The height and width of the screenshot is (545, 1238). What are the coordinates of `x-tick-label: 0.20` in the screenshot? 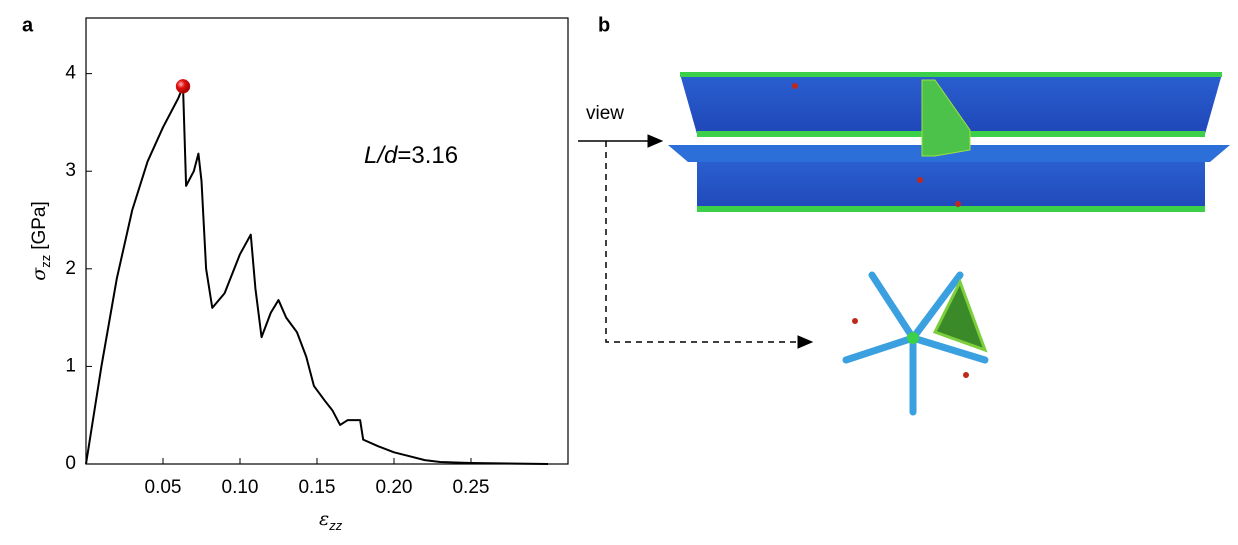 It's located at (393, 487).